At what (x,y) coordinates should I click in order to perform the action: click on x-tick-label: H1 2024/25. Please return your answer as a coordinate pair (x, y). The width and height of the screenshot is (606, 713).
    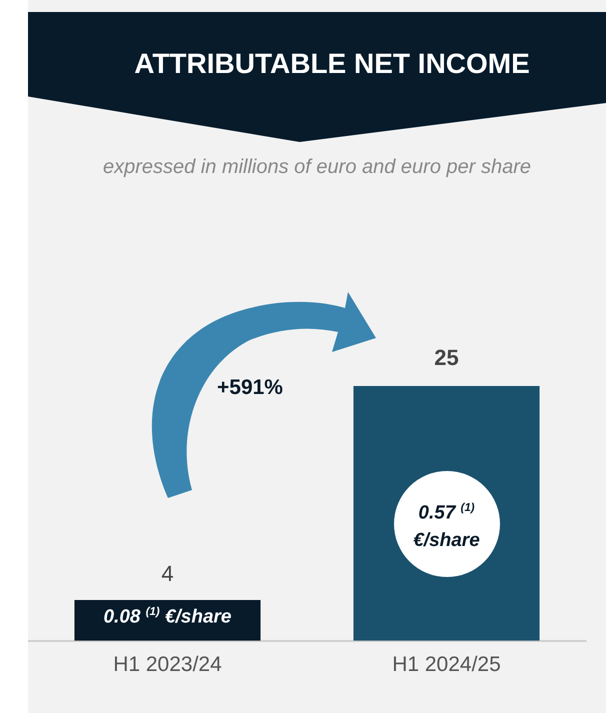
    Looking at the image, I should click on (446, 664).